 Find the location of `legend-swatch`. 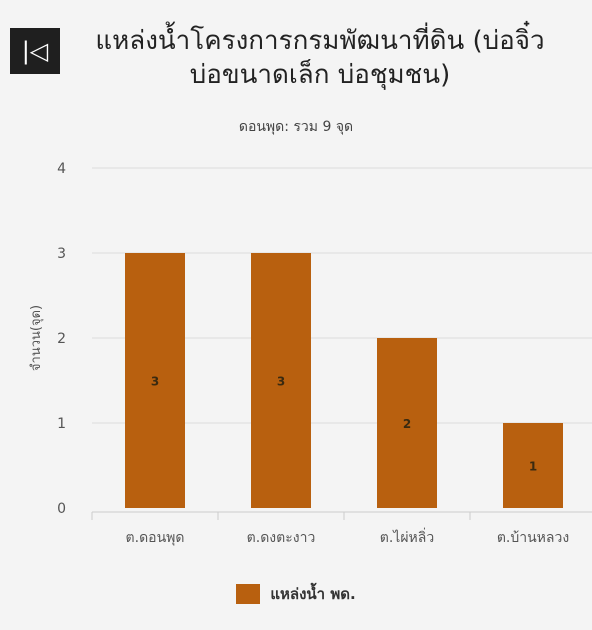

legend-swatch is located at coordinates (248, 594).